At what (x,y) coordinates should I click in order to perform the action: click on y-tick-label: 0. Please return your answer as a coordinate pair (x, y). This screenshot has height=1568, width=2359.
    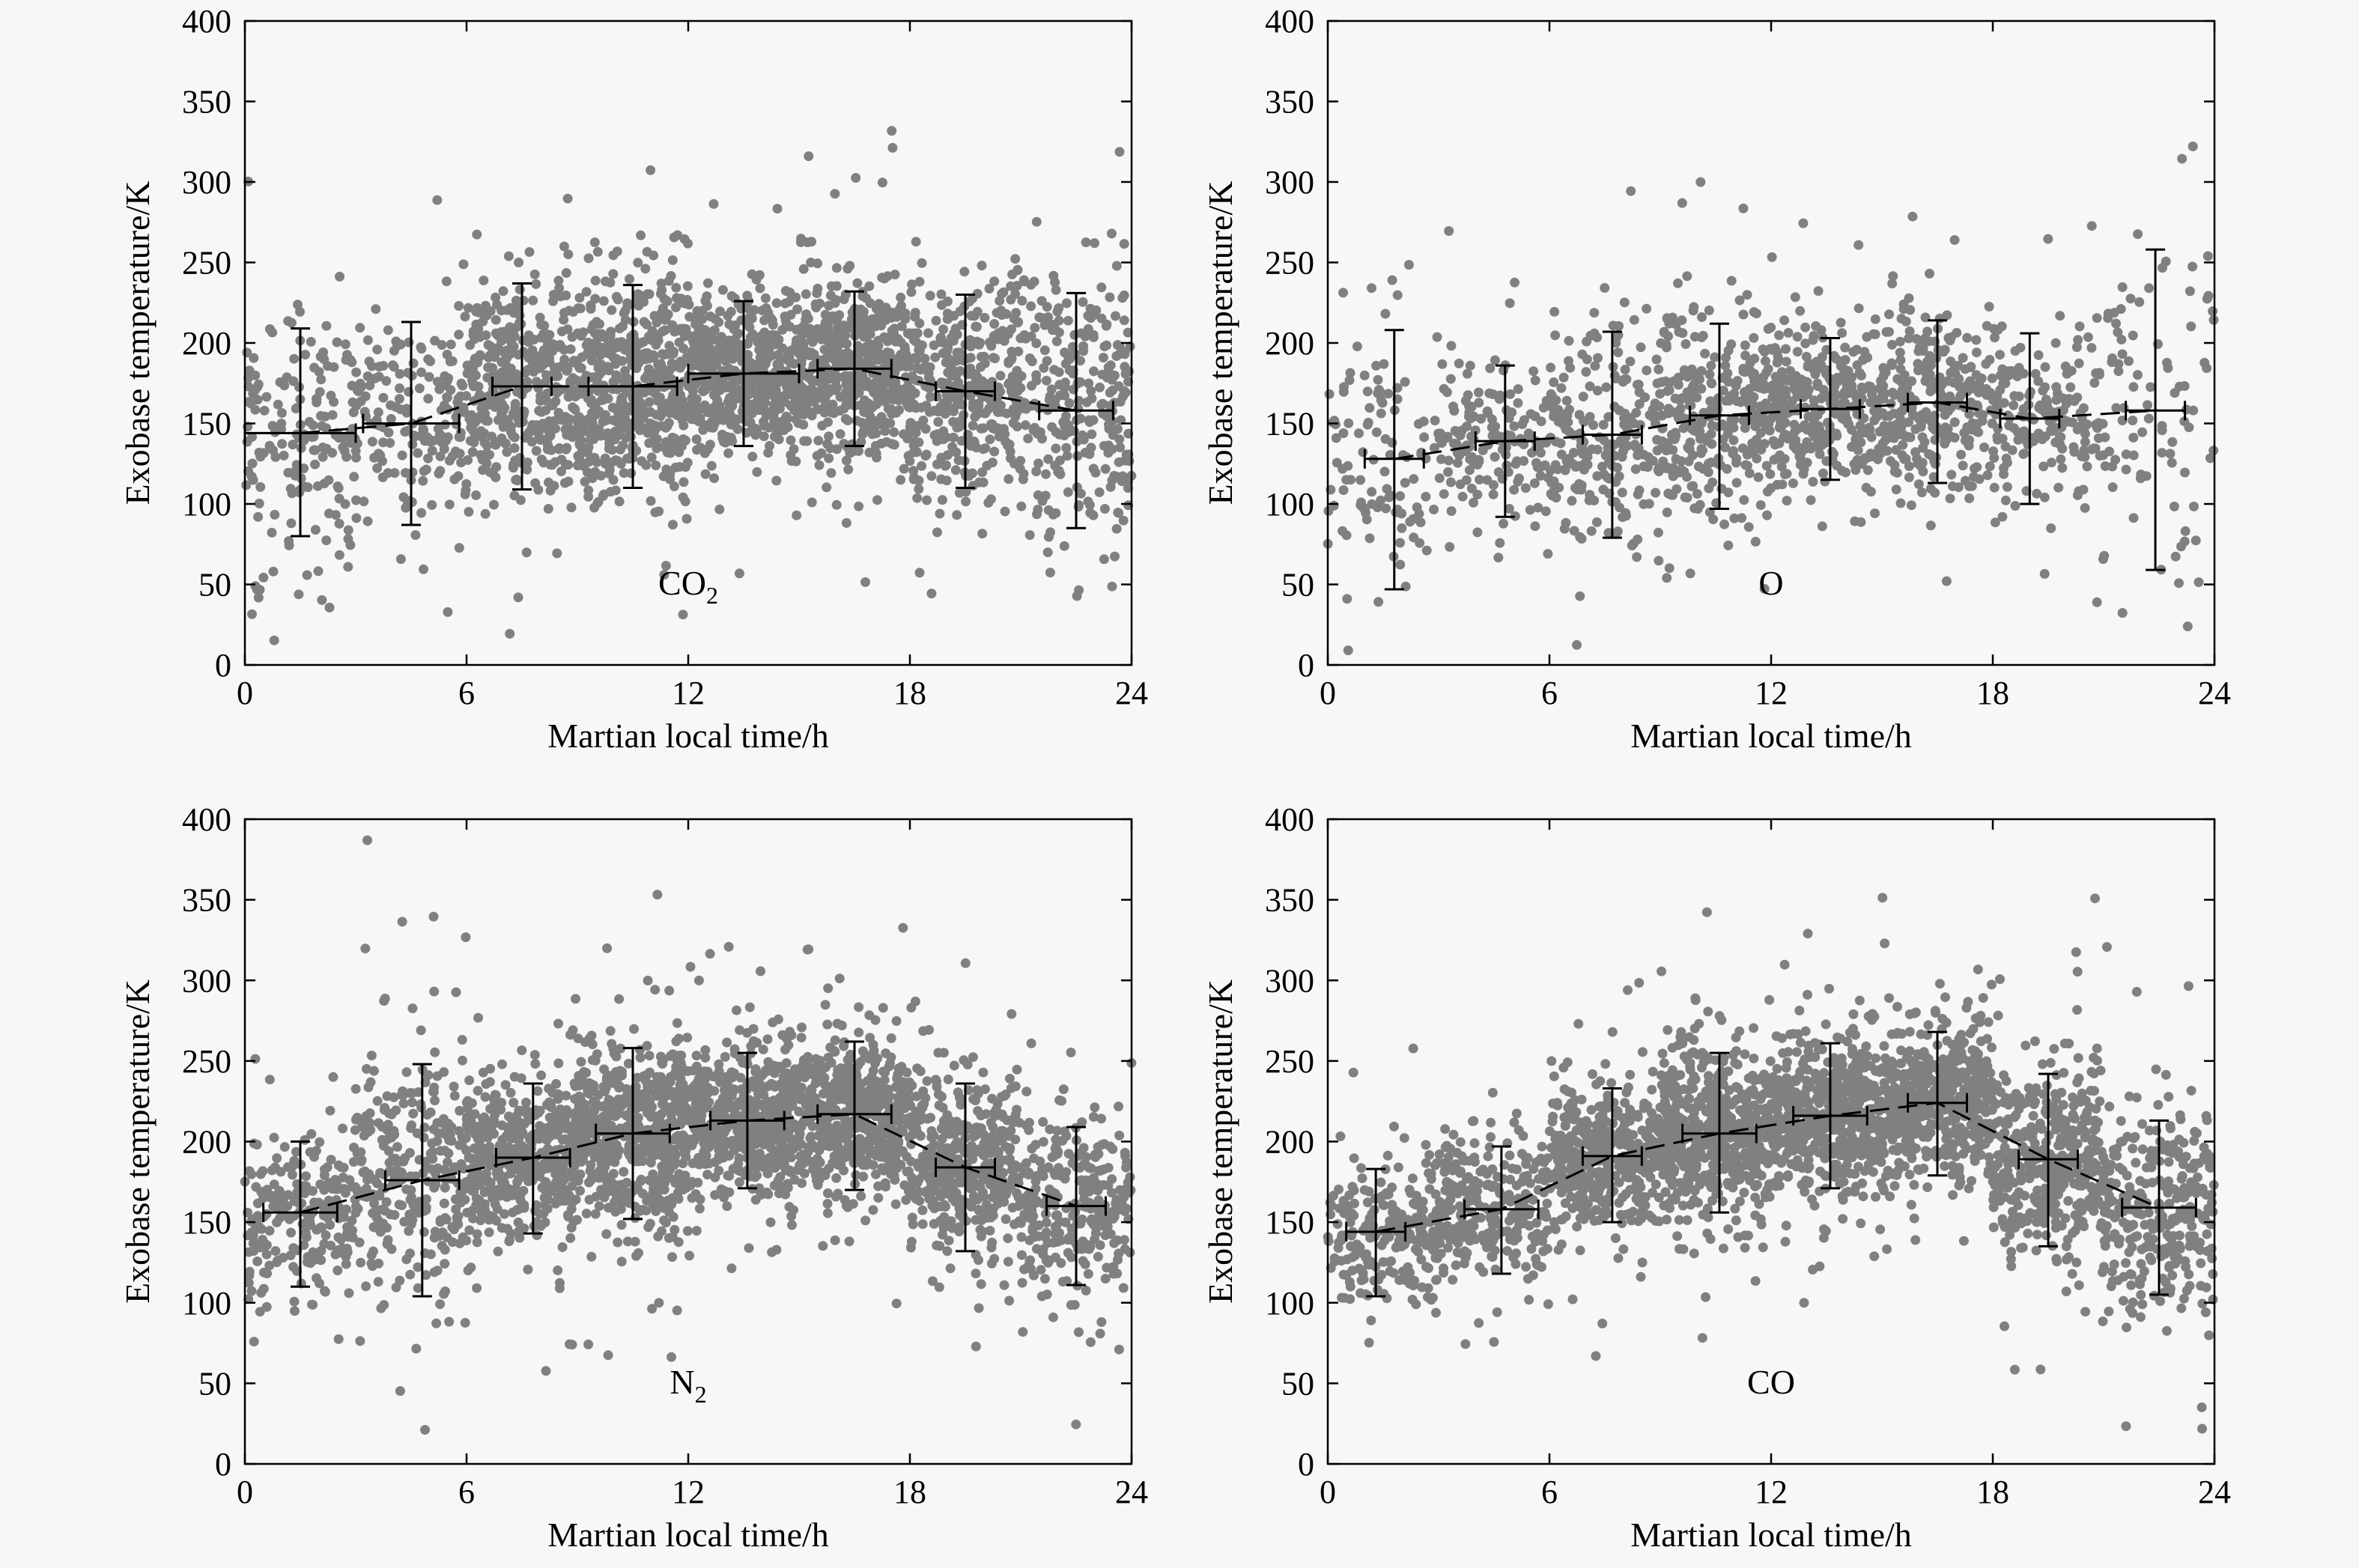
    Looking at the image, I should click on (1306, 665).